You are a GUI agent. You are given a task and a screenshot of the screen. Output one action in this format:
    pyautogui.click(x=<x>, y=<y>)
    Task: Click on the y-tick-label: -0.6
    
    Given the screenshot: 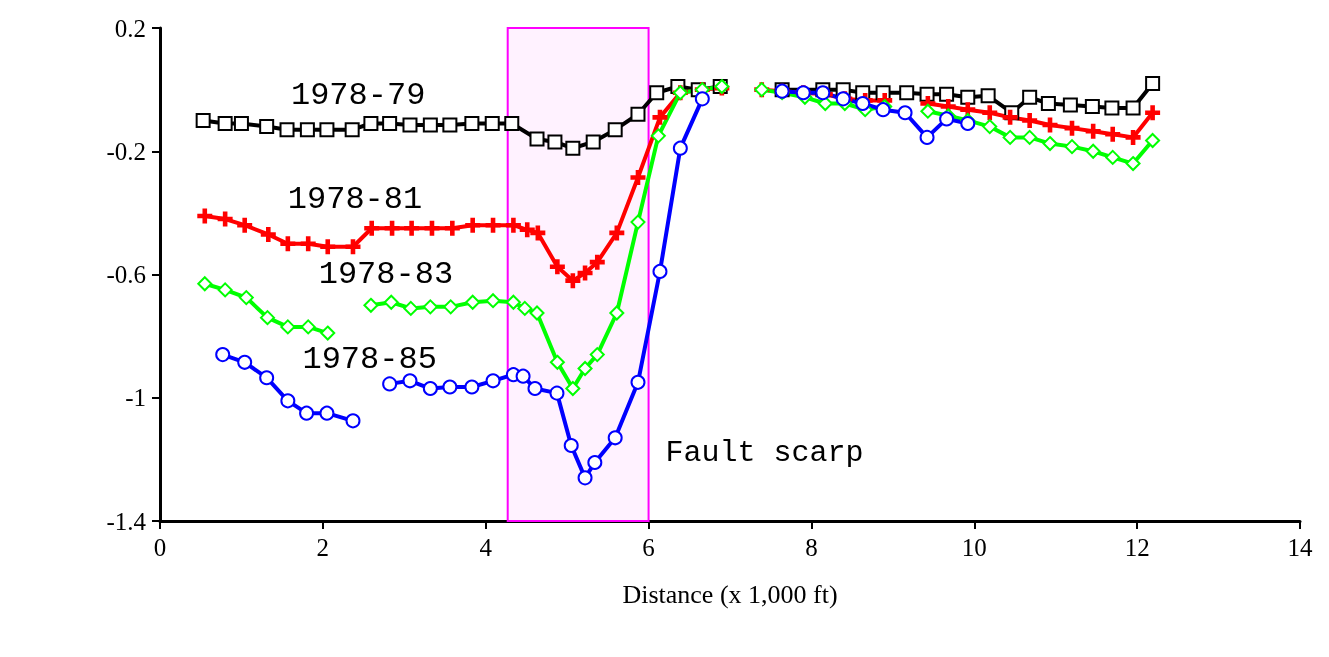 What is the action you would take?
    pyautogui.click(x=126, y=274)
    